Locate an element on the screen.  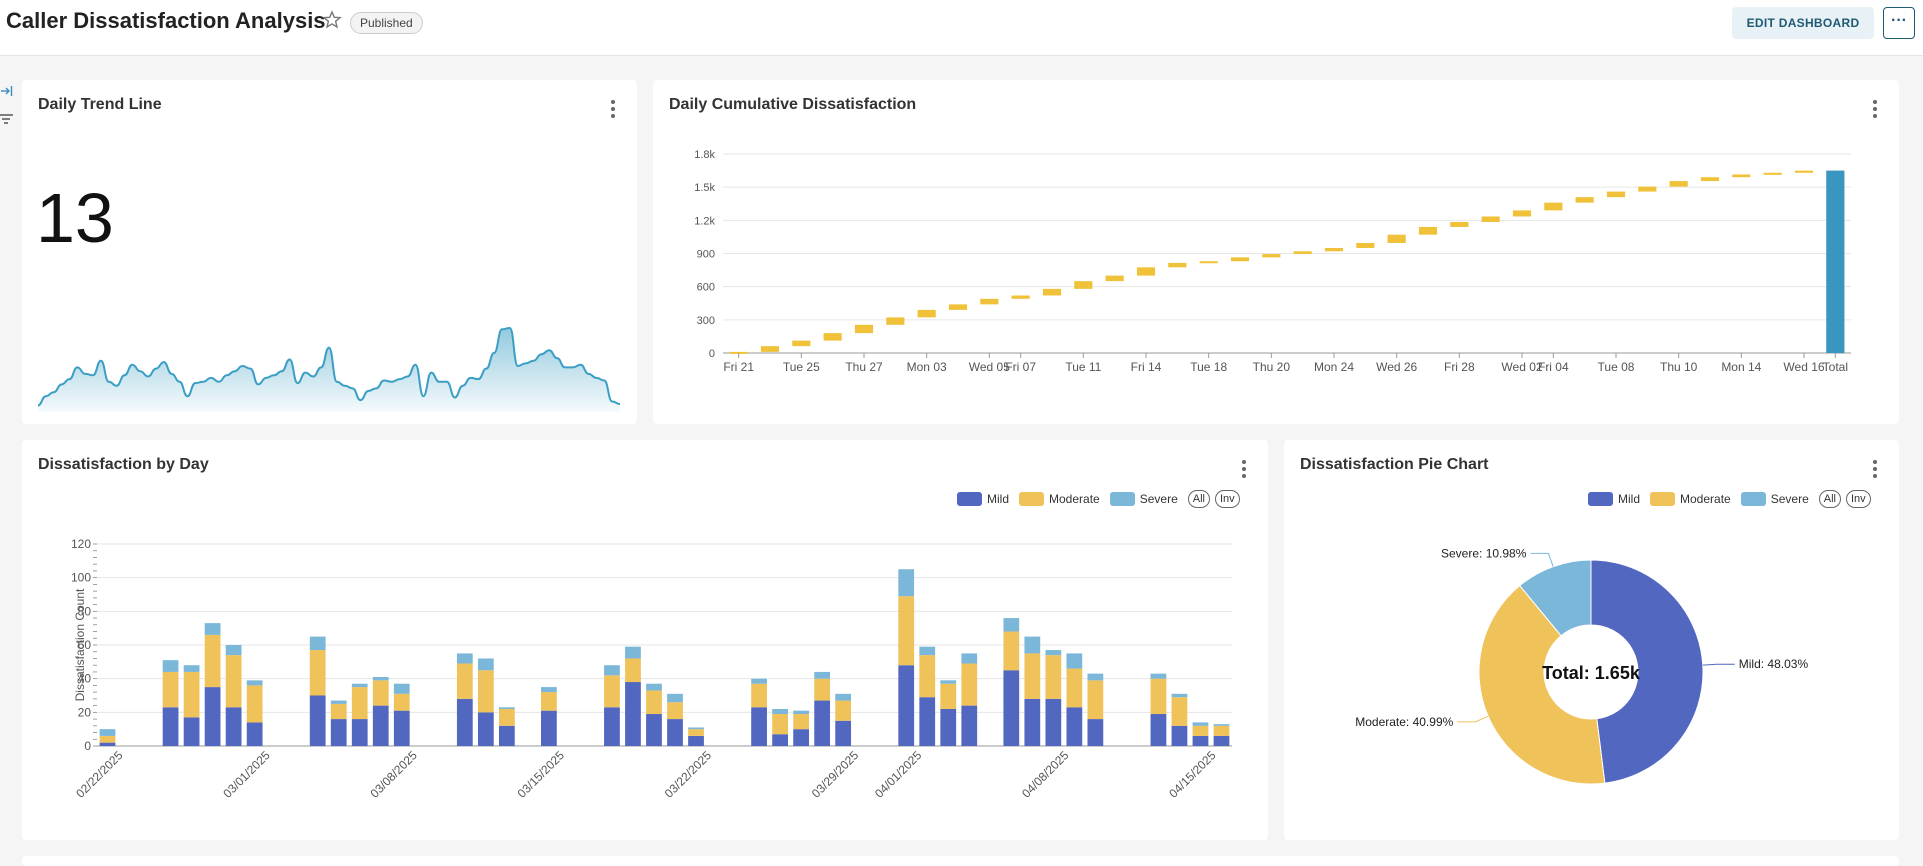
daily-trend-card: Daily Trend Line 13 is located at coordinates (329, 252).